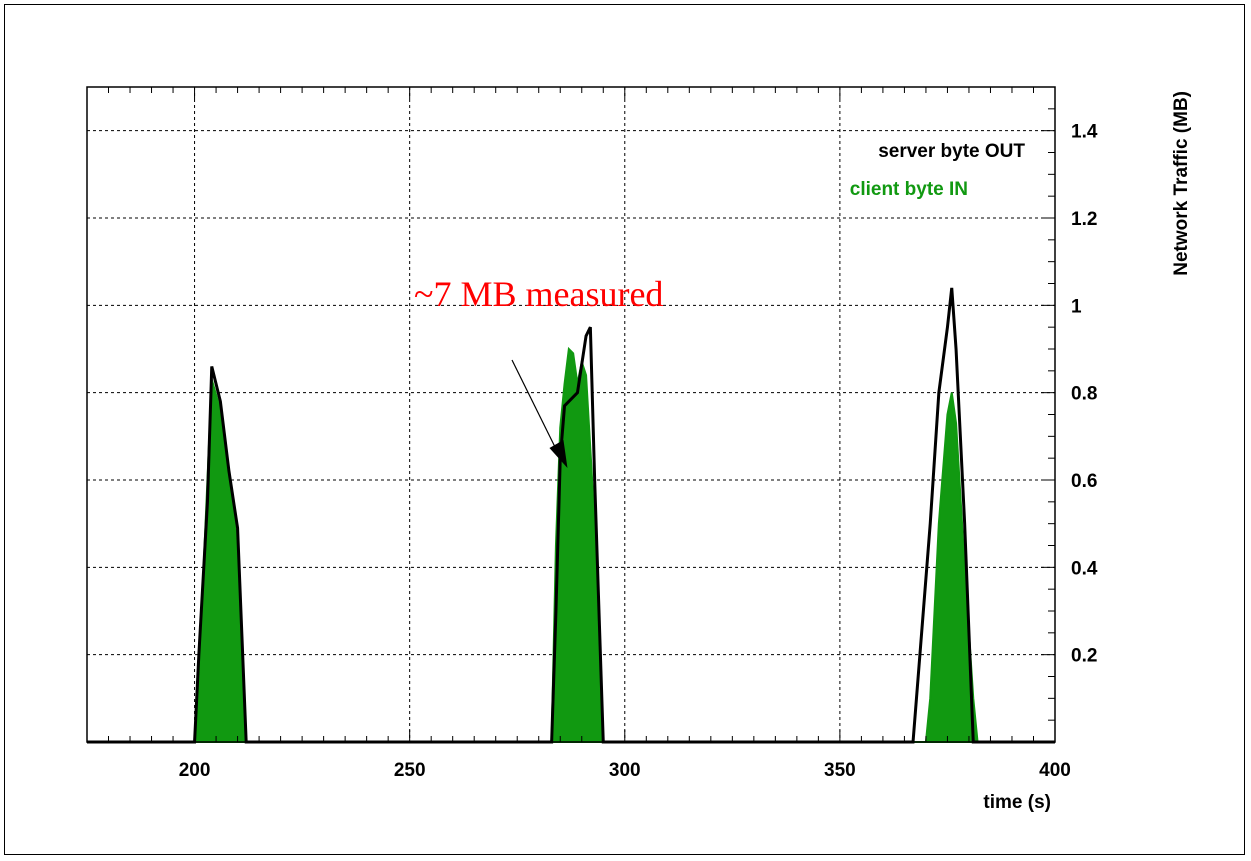 The image size is (1251, 861). Describe the element at coordinates (1084, 656) in the screenshot. I see `y-tick-label: 0.2` at that location.